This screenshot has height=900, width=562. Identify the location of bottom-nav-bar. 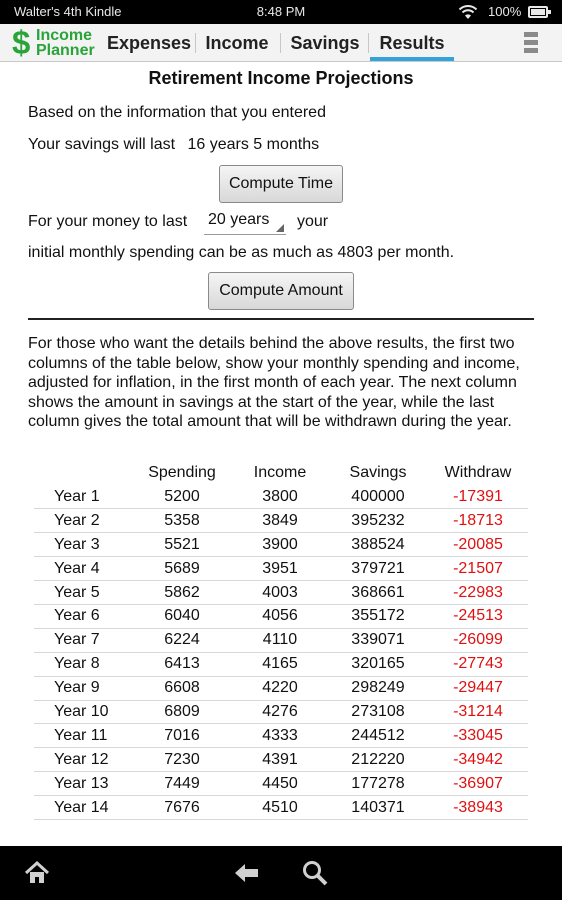
(281, 873).